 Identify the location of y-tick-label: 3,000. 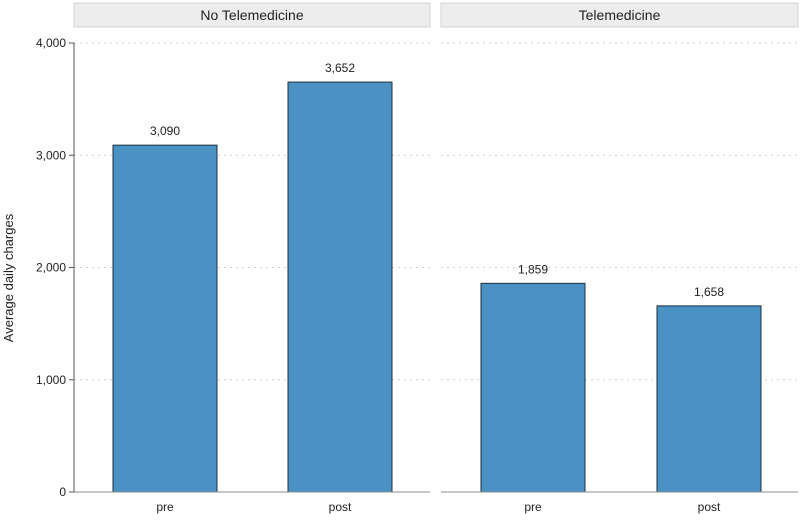
(51, 155).